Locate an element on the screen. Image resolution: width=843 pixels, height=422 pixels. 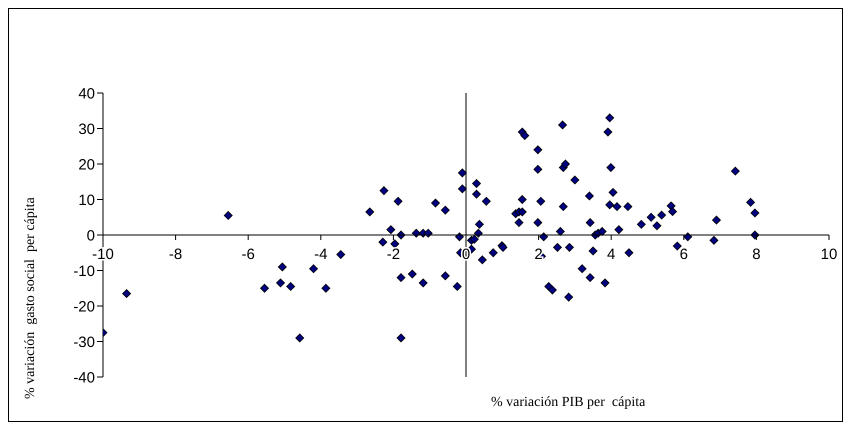
x-axis-title: % variación PIB per cápita is located at coordinates (568, 403).